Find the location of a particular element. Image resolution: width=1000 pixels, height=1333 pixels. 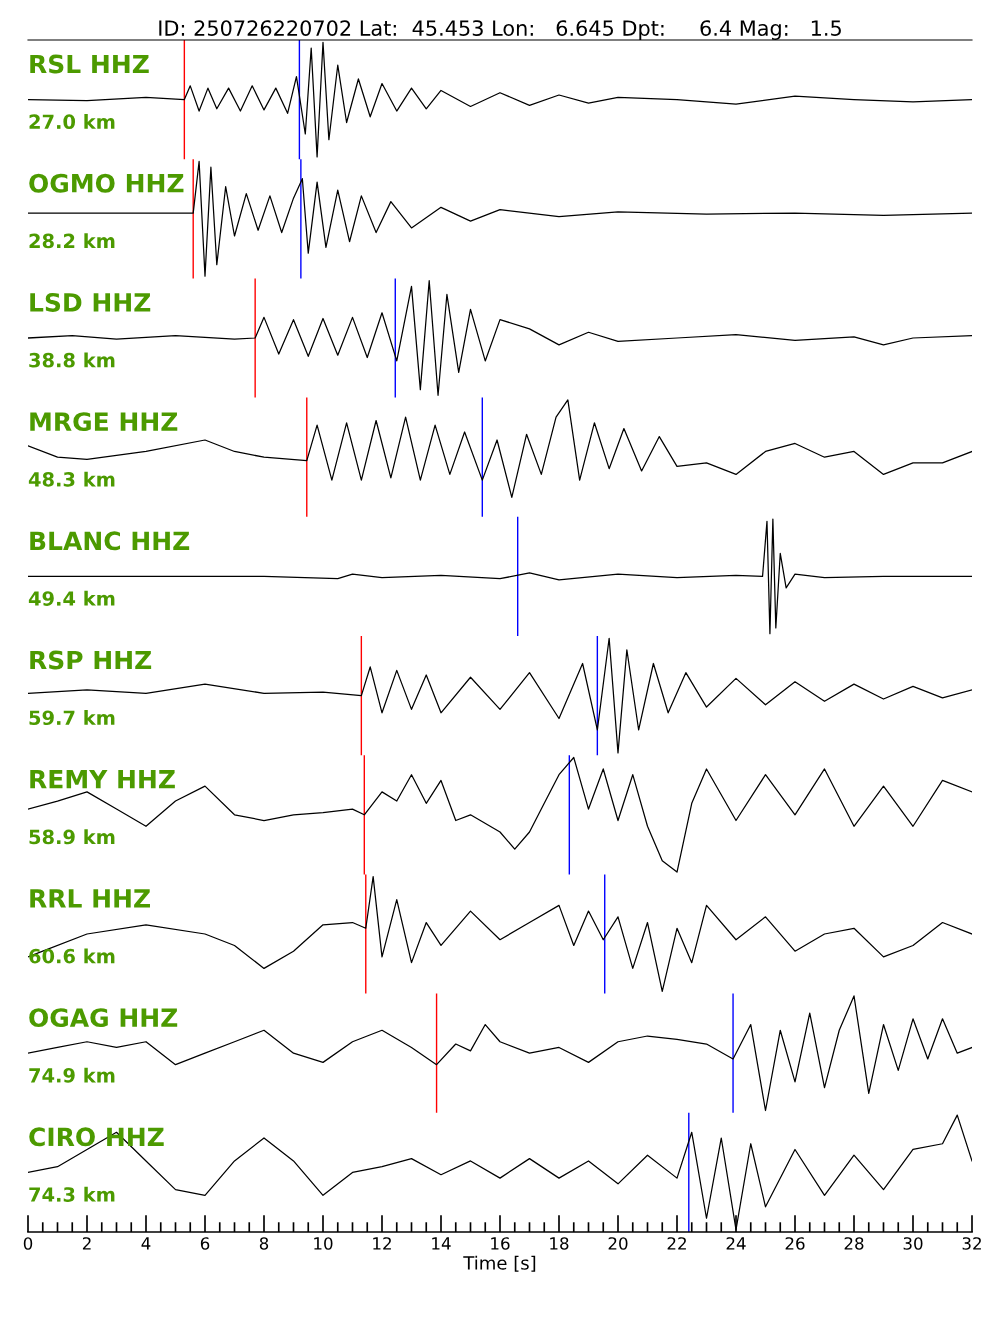

annotation: RRL HHZ is located at coordinates (90, 898).